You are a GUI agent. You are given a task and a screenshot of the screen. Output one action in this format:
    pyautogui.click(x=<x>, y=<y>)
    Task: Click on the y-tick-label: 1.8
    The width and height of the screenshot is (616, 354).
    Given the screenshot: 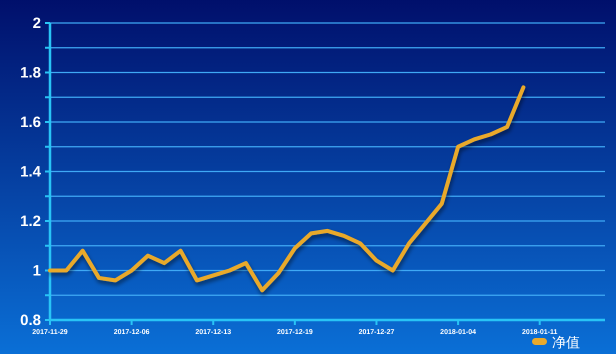 What is the action you would take?
    pyautogui.click(x=30, y=73)
    